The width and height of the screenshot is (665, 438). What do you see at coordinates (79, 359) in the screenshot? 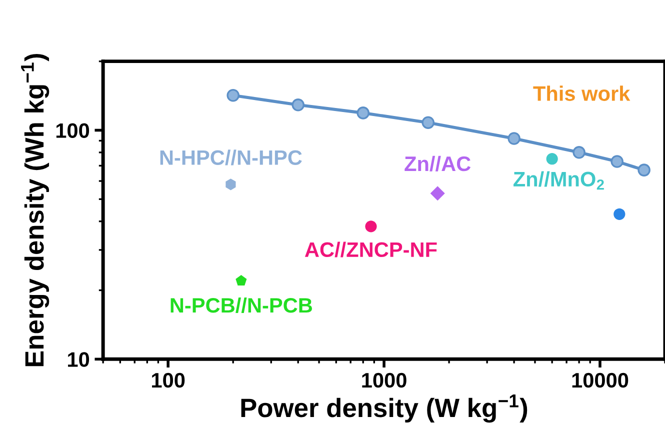
I see `y-tick-label: 10` at bounding box center [79, 359].